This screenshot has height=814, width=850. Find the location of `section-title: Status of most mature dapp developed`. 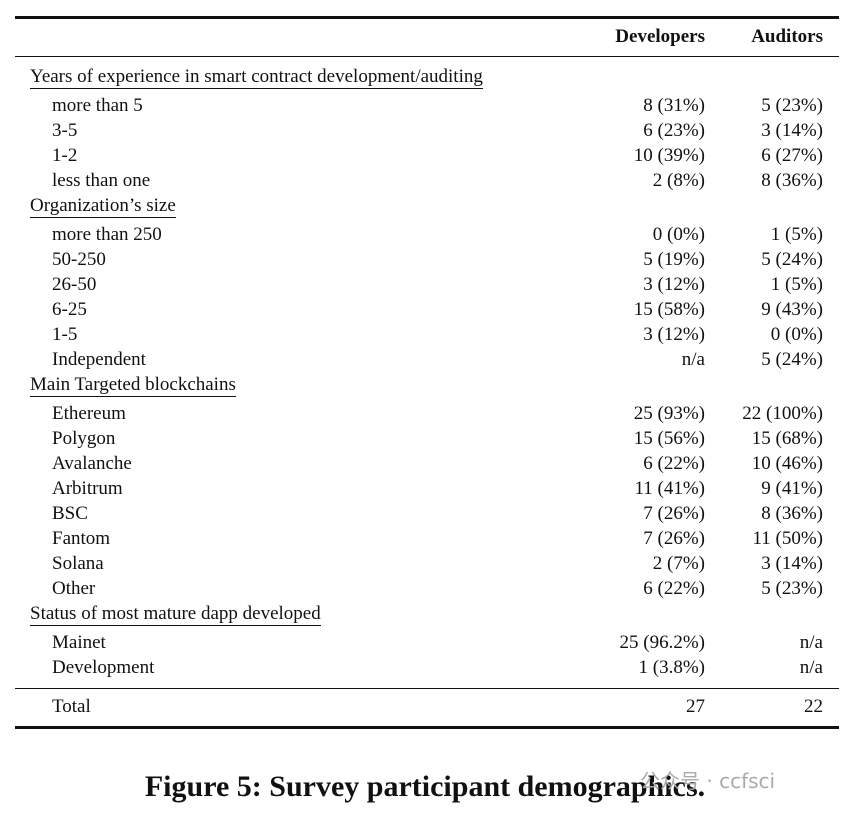

section-title: Status of most mature dapp developed is located at coordinates (175, 614).